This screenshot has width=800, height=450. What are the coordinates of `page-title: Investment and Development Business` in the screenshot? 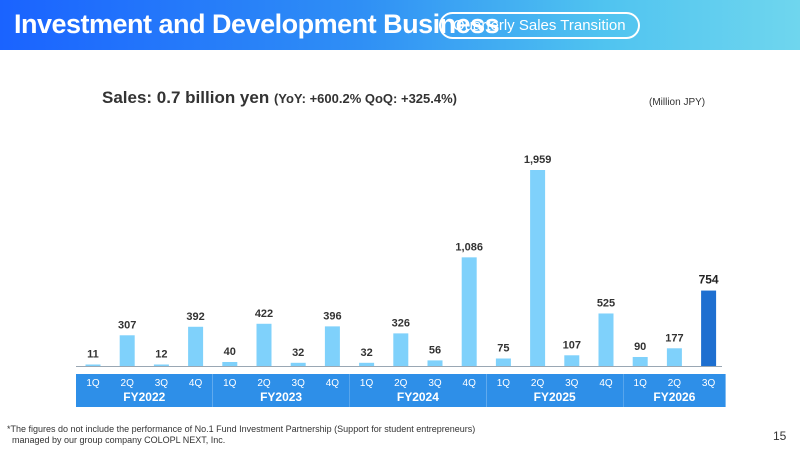 It's located at (257, 24).